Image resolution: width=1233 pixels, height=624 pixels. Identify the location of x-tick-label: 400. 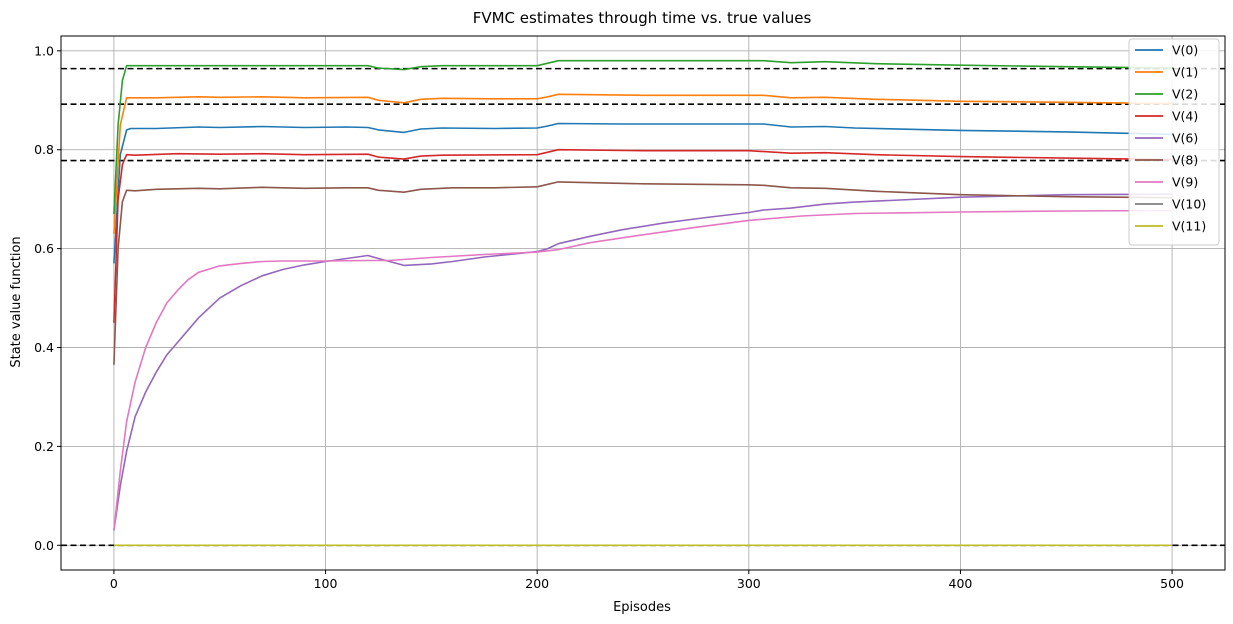
(961, 583).